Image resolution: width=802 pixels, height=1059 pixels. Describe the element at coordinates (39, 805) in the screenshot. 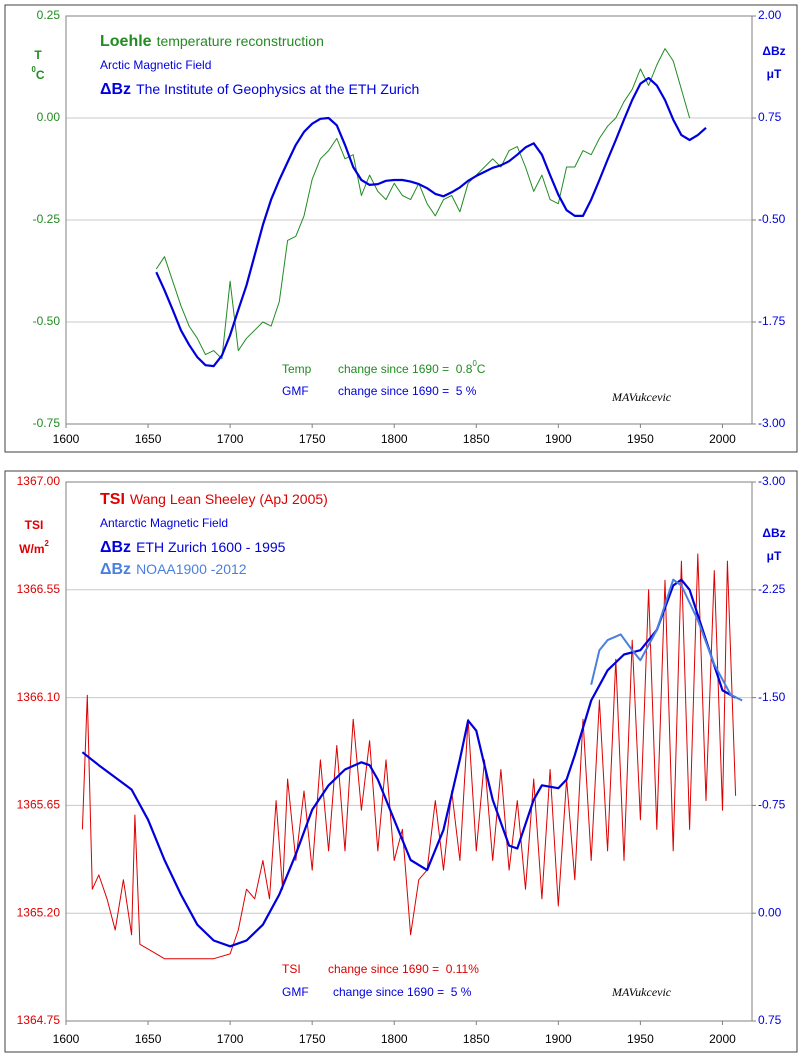

I see `y-tick-label: 1365.65` at that location.